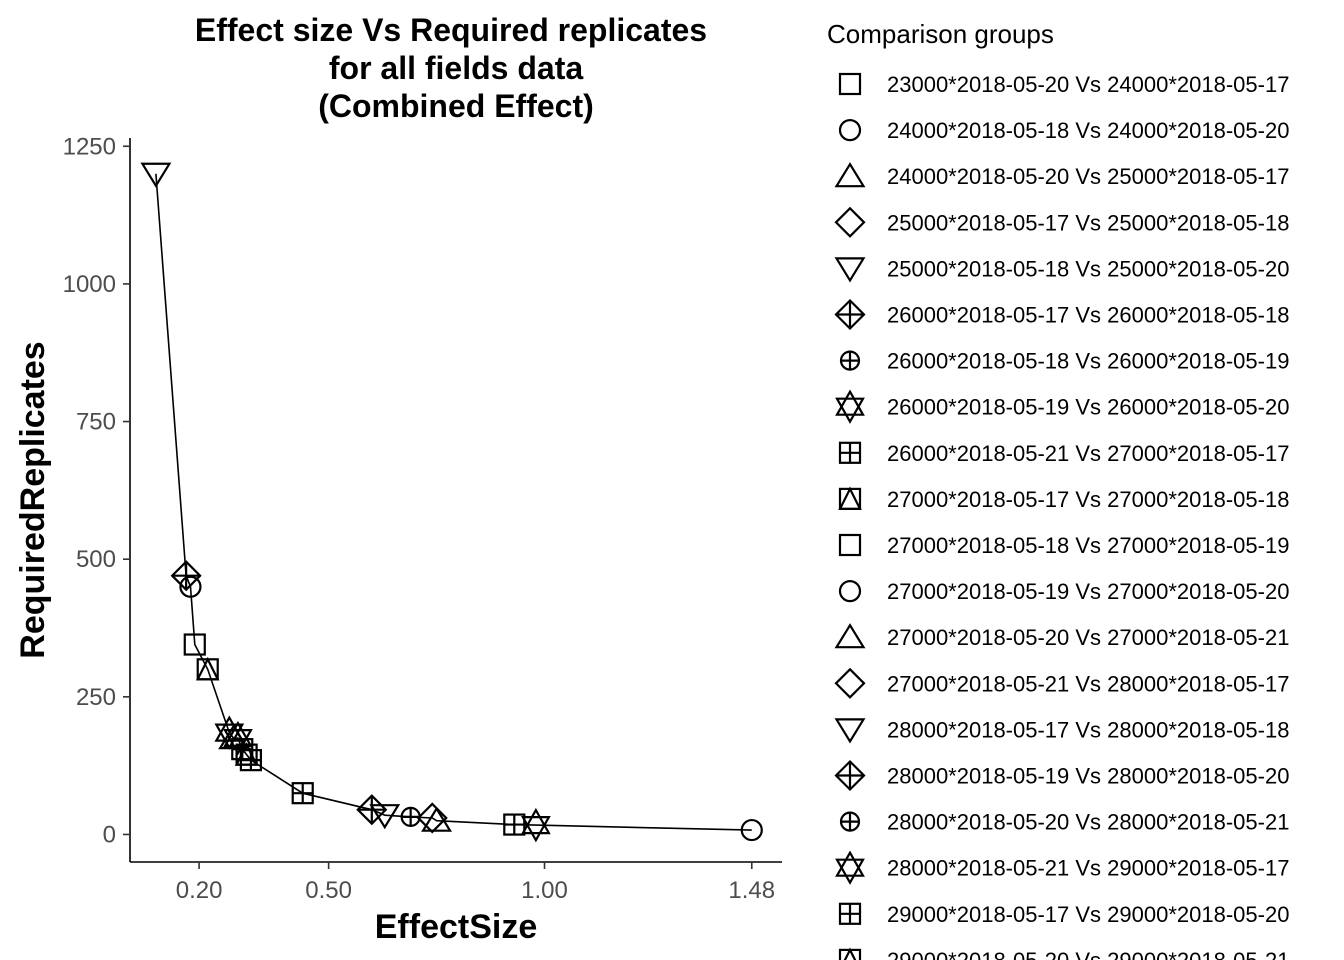  Describe the element at coordinates (1088, 499) in the screenshot. I see `legend-label: 27000*2018-05-17 Vs 27000*2018-05-18` at that location.